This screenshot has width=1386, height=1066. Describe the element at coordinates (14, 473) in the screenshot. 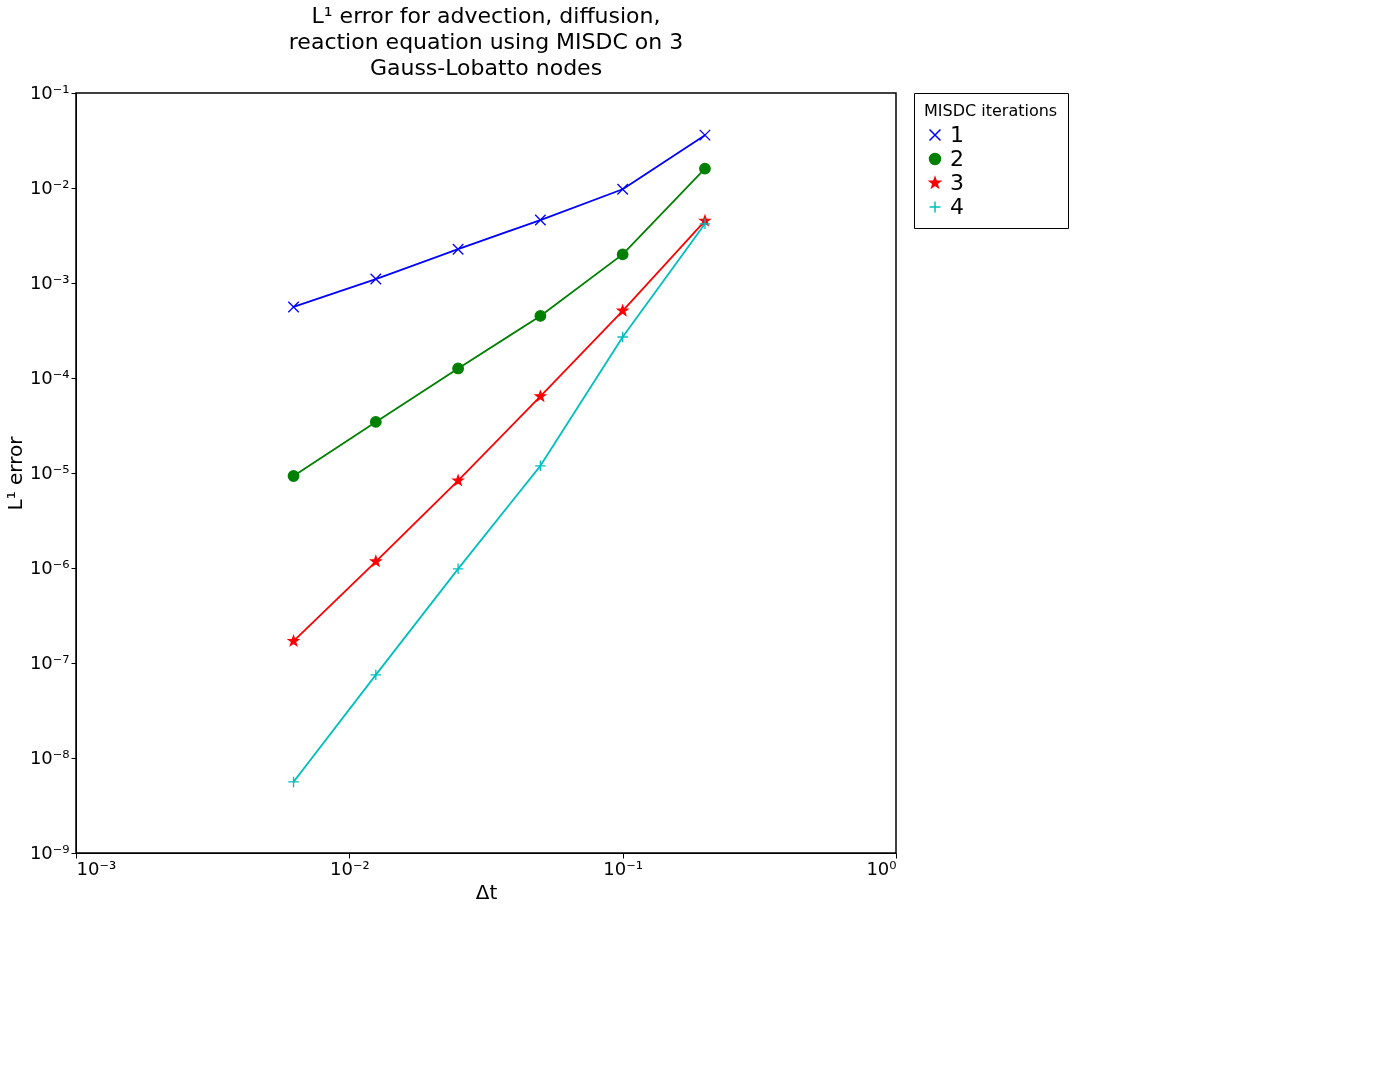

I see `y-axis-title: L¹ error` at that location.